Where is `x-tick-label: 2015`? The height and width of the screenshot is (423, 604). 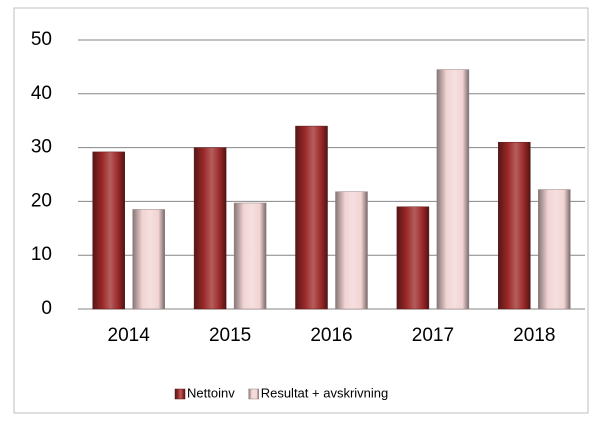
x-tick-label: 2015 is located at coordinates (230, 335).